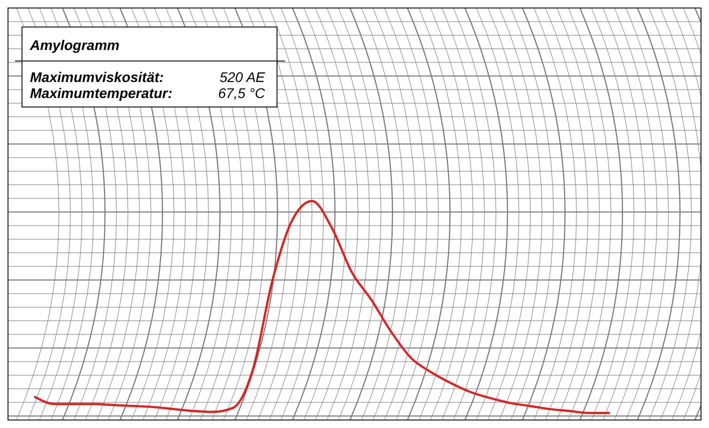  Describe the element at coordinates (101, 93) in the screenshot. I see `text: Maximumtemperatur:` at that location.